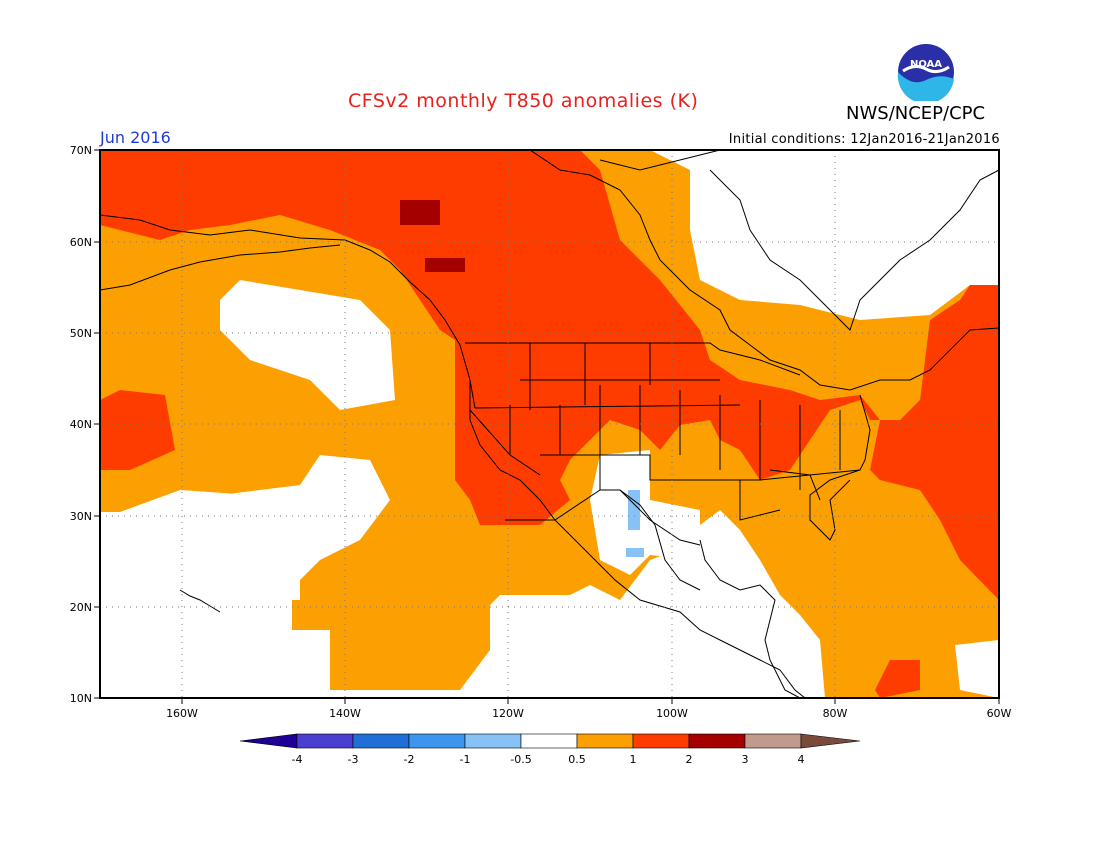  I want to click on colorbar-arrow-left, so click(268, 741).